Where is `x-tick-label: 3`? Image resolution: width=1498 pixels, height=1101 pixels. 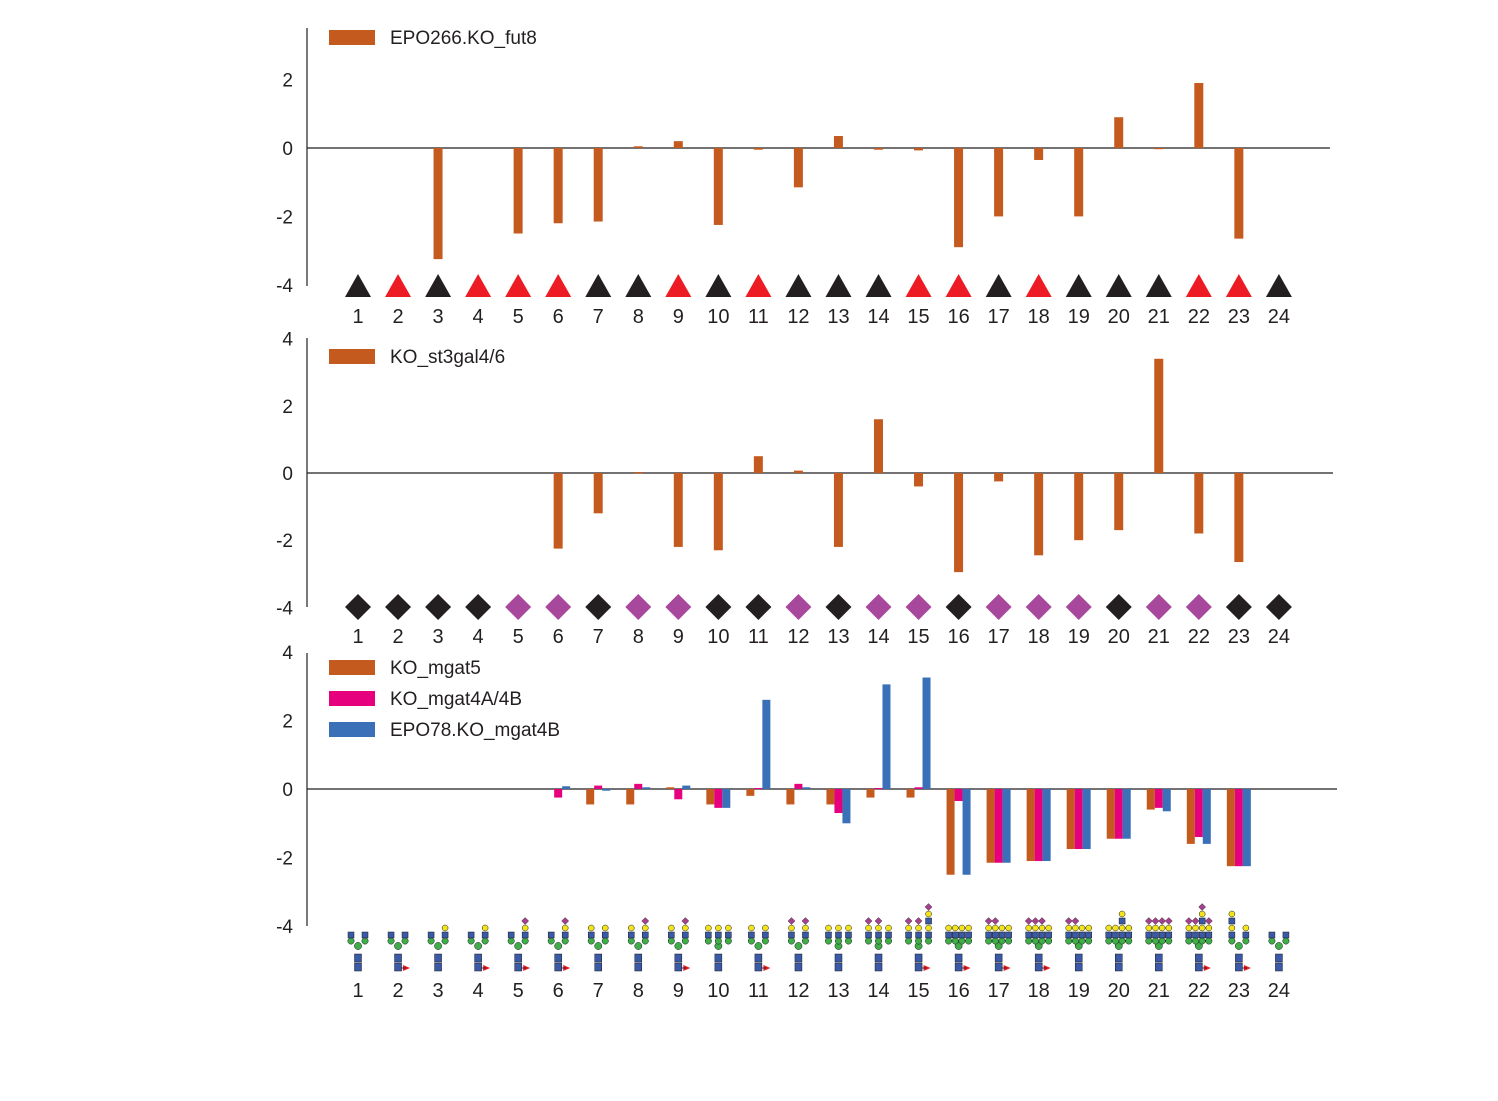
x-tick-label: 3 is located at coordinates (438, 991).